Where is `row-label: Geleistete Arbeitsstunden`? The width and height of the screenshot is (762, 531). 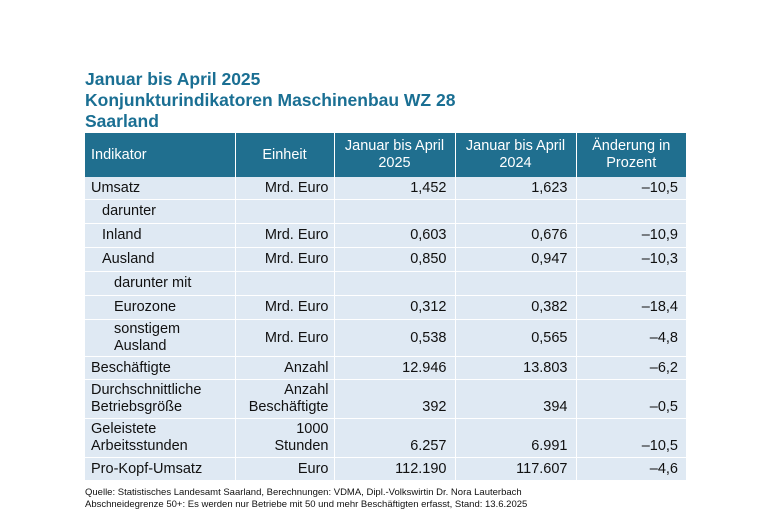 row-label: Geleistete Arbeitsstunden is located at coordinates (160, 438).